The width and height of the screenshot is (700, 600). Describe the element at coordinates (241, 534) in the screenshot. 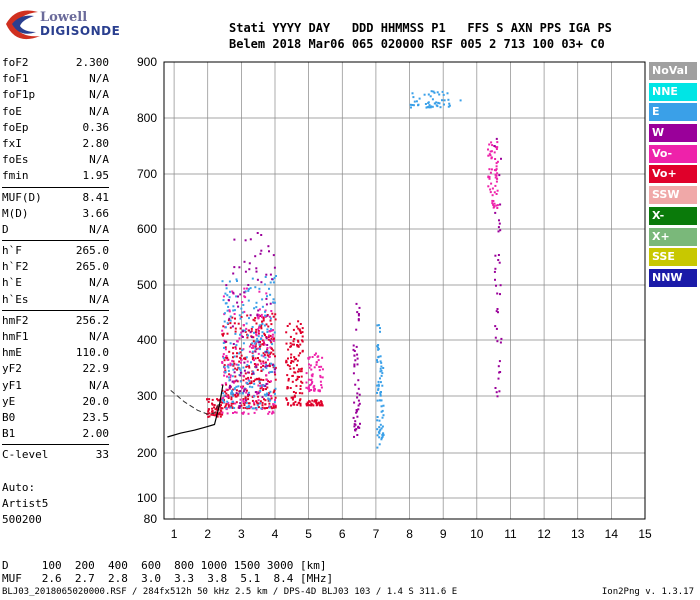

I see `x-tick-label: 3` at that location.